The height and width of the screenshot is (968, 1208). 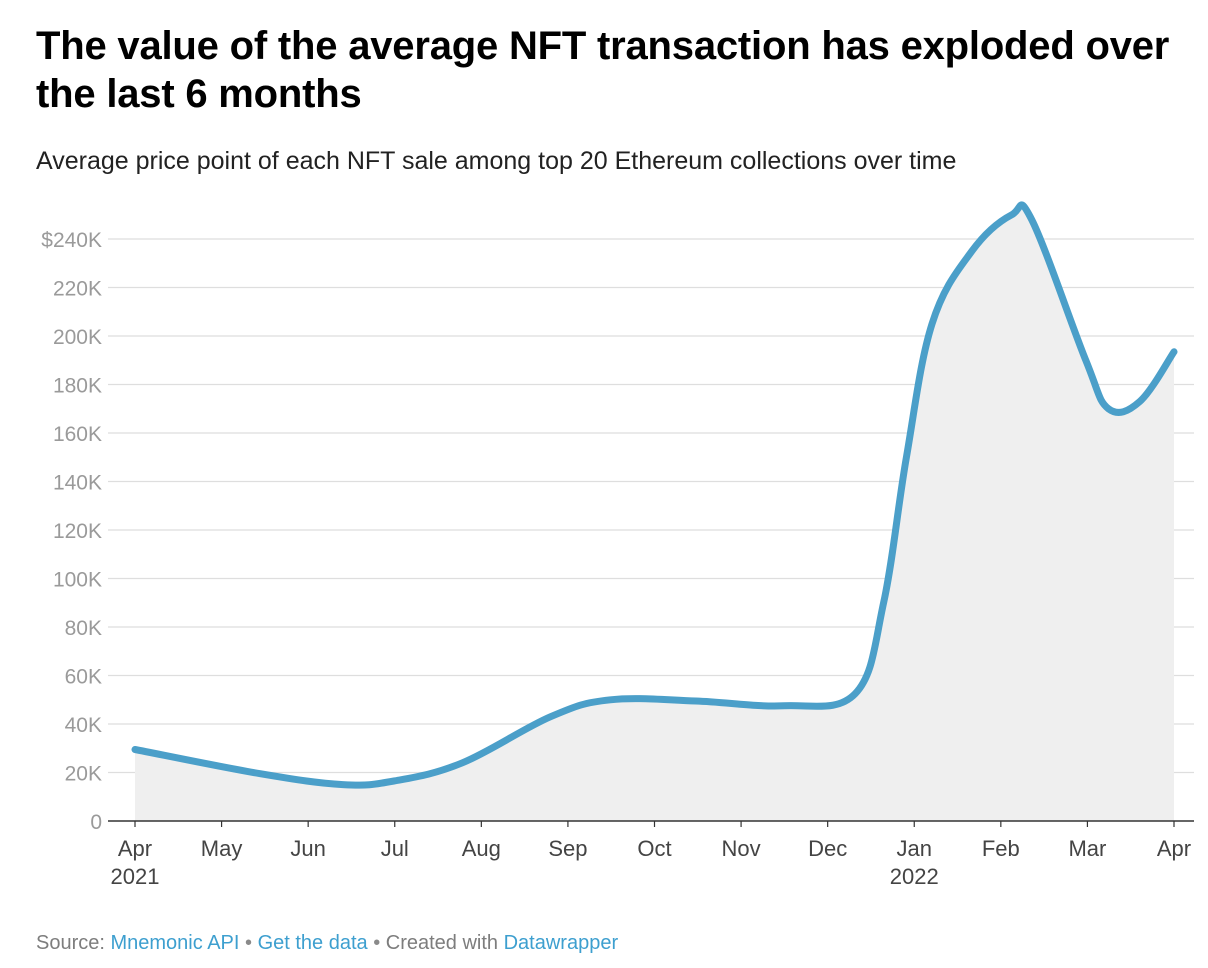 What do you see at coordinates (83, 725) in the screenshot?
I see `y-tick-label: 40K` at bounding box center [83, 725].